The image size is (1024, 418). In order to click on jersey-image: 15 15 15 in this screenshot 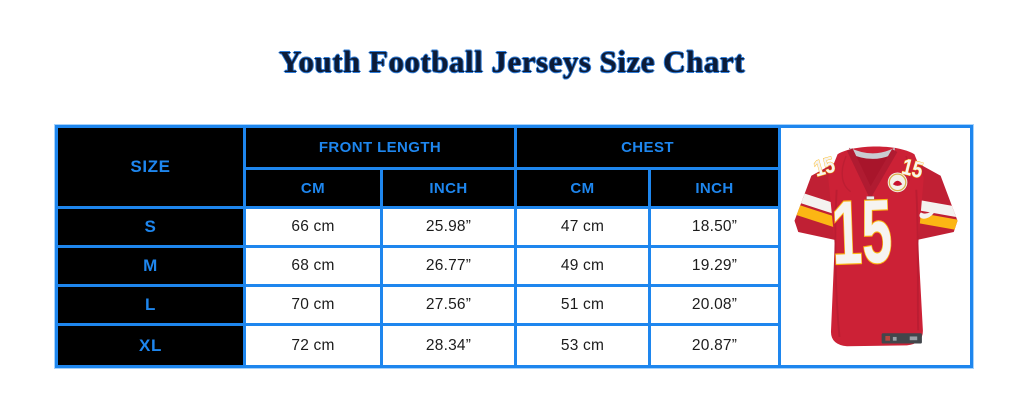, I will do `click(875, 246)`.